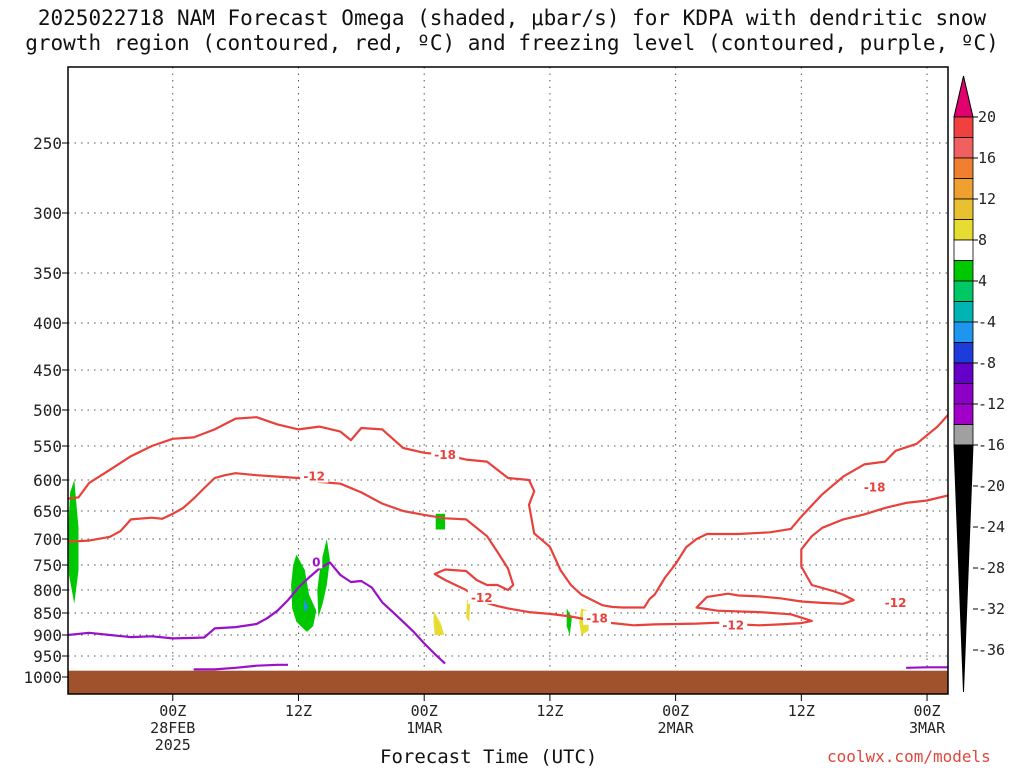 Image resolution: width=1024 pixels, height=768 pixels. What do you see at coordinates (47, 590) in the screenshot?
I see `y-tick-label: 800` at bounding box center [47, 590].